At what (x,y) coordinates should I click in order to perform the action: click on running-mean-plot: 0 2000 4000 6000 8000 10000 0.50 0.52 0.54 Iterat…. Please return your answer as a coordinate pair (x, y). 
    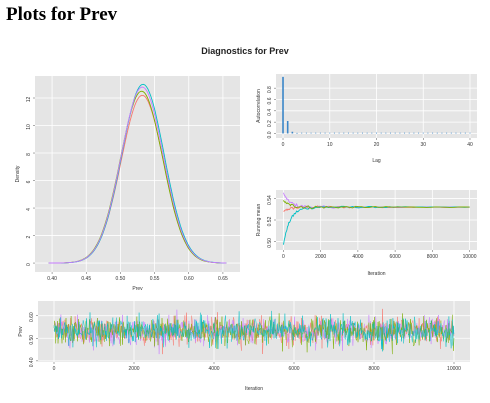
    Looking at the image, I should click on (366, 233).